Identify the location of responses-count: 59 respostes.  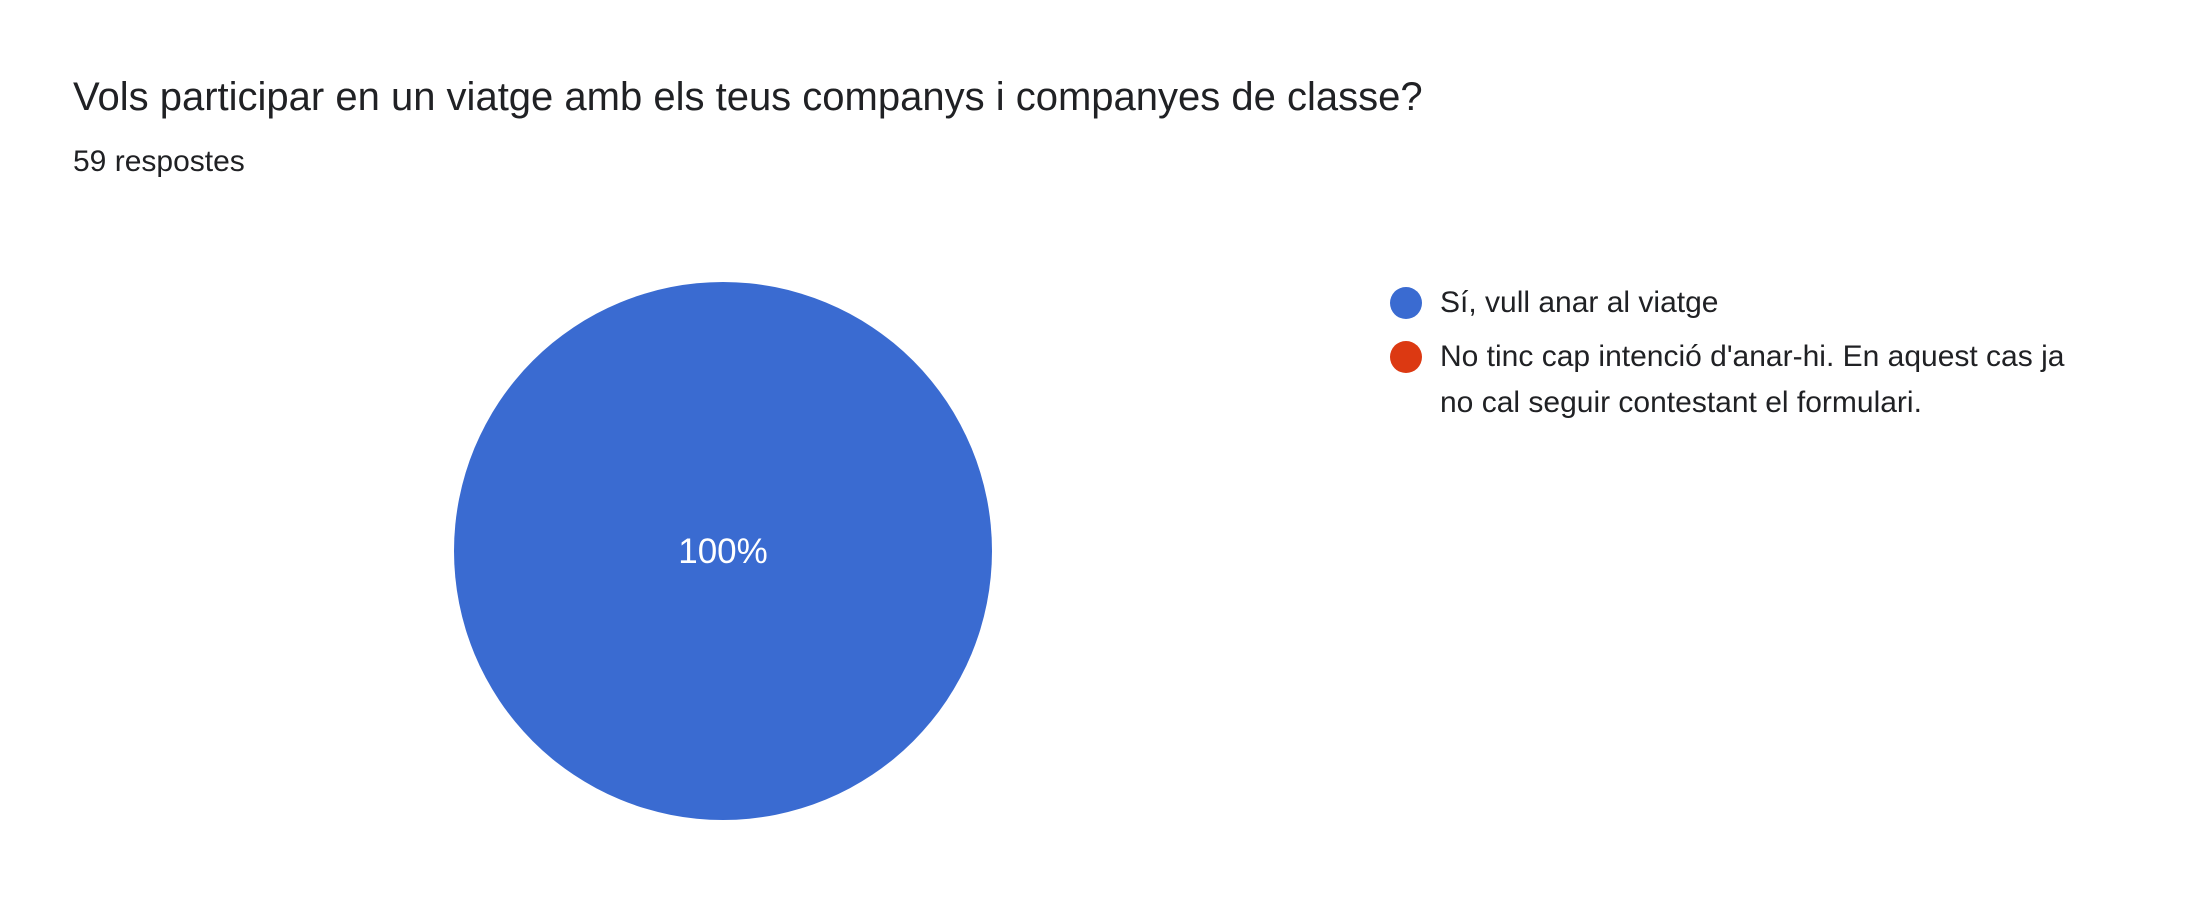
(159, 161).